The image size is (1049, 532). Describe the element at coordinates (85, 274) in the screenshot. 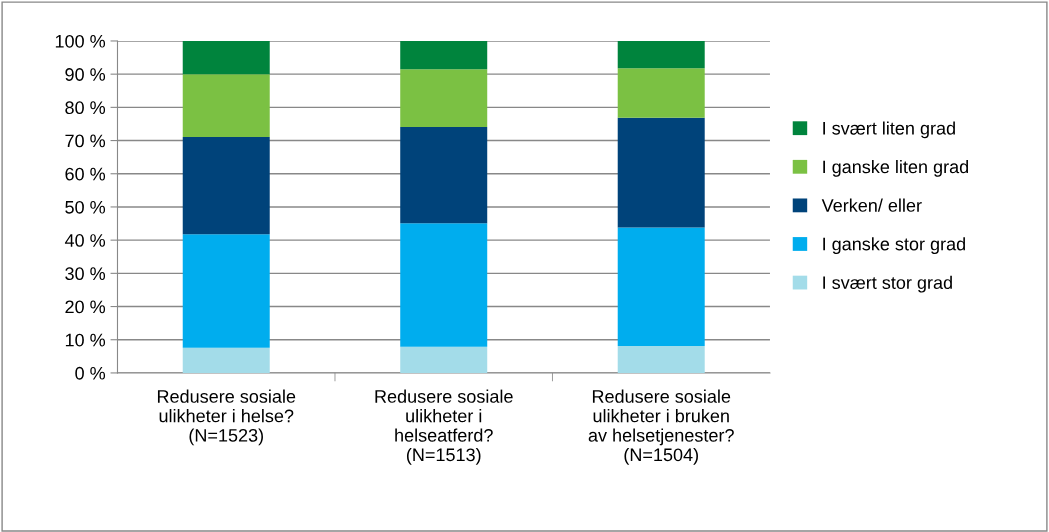

I see `y-tick-label: 30 %` at that location.